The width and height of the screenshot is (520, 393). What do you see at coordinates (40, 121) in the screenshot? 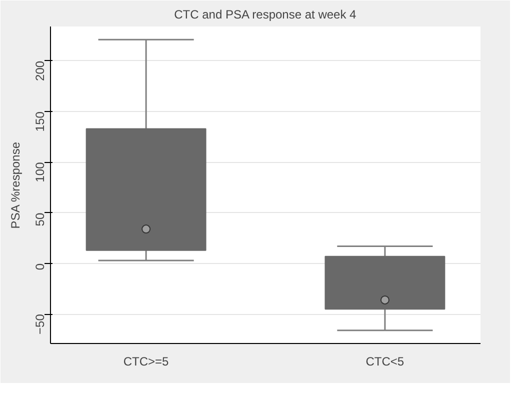
I see `y-tick-label: 150` at bounding box center [40, 121].